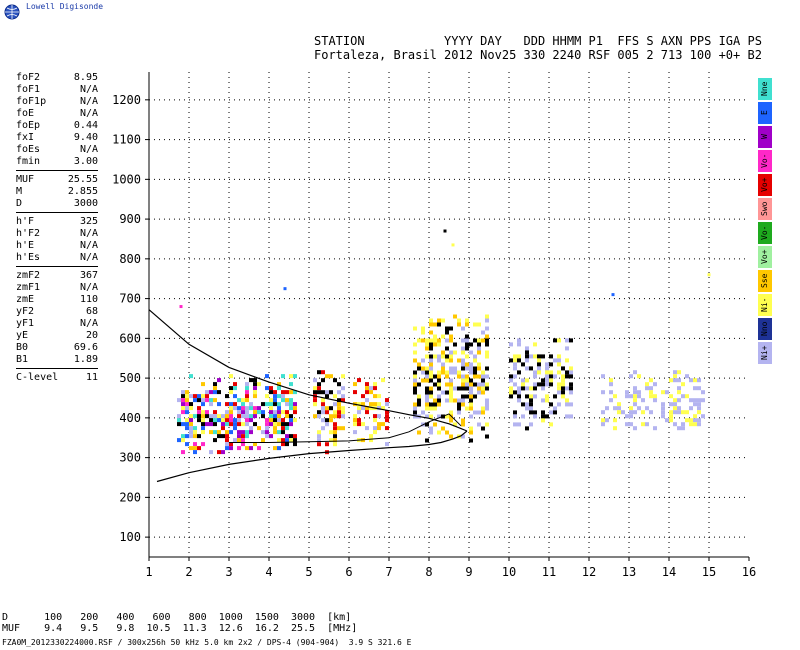  What do you see at coordinates (764, 137) in the screenshot?
I see `legend-label: W` at bounding box center [764, 137].